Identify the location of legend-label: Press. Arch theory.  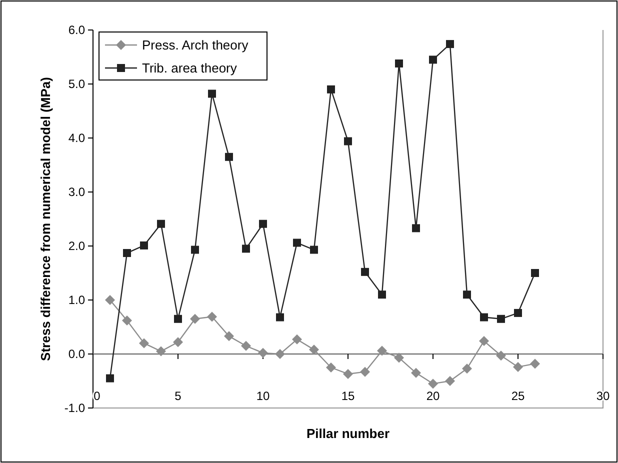
(195, 45).